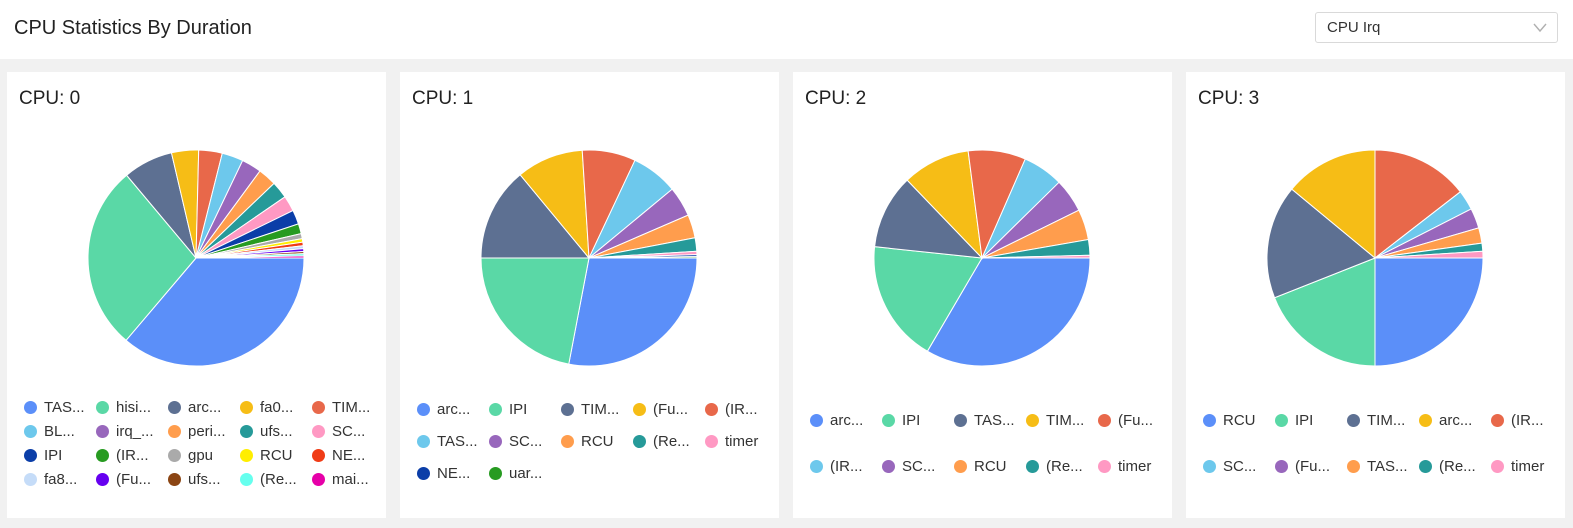 This screenshot has width=1573, height=528. What do you see at coordinates (443, 98) in the screenshot?
I see `cpu-card-title: CPU: 1` at bounding box center [443, 98].